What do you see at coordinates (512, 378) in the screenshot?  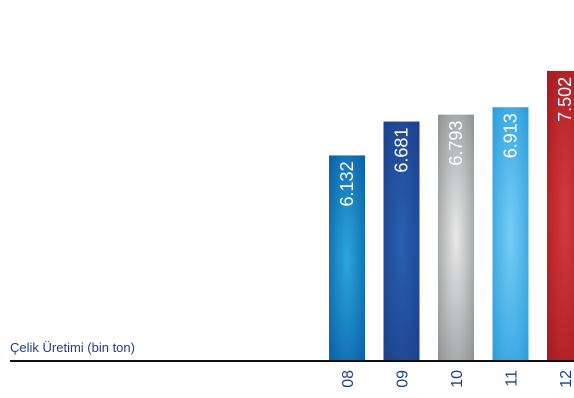 I see `x-tick-label-11: 11` at bounding box center [512, 378].